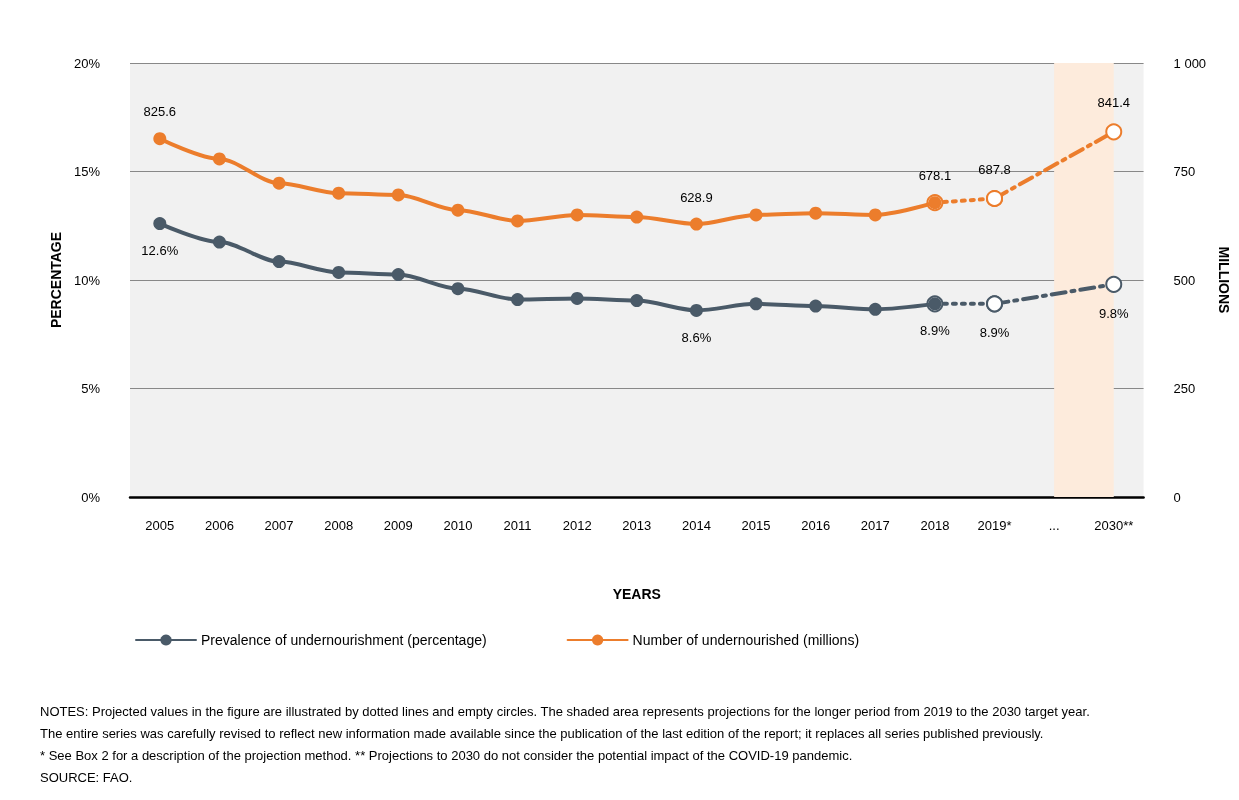 The image size is (1239, 800). I want to click on y2-tick-label: 750, so click(1184, 171).